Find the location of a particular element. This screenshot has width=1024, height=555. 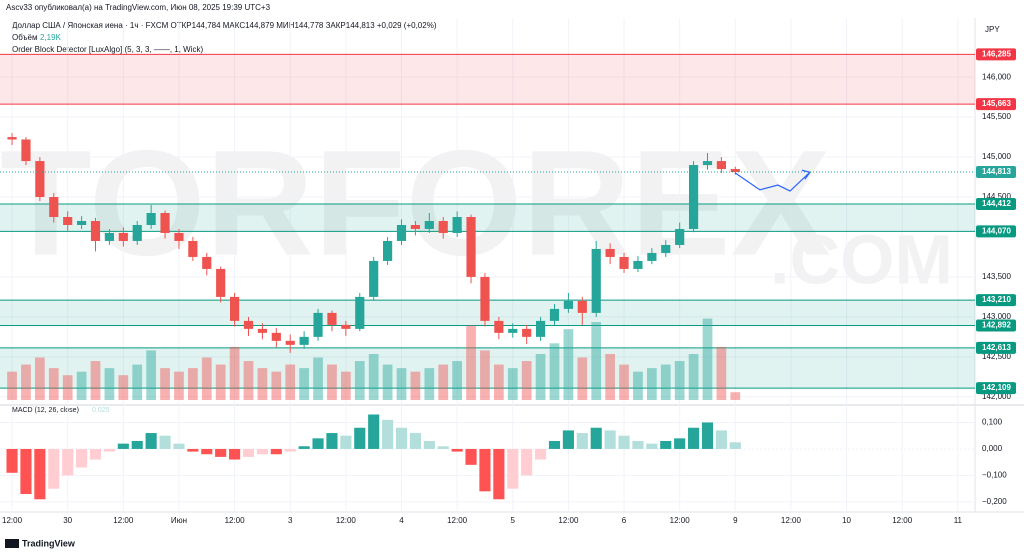

price-label: 142,892 is located at coordinates (996, 325).